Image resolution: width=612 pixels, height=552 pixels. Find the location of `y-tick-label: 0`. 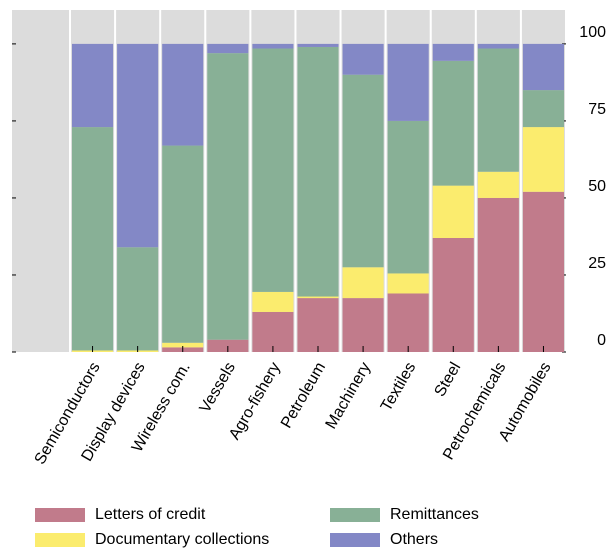

y-tick-label: 0 is located at coordinates (601, 340).